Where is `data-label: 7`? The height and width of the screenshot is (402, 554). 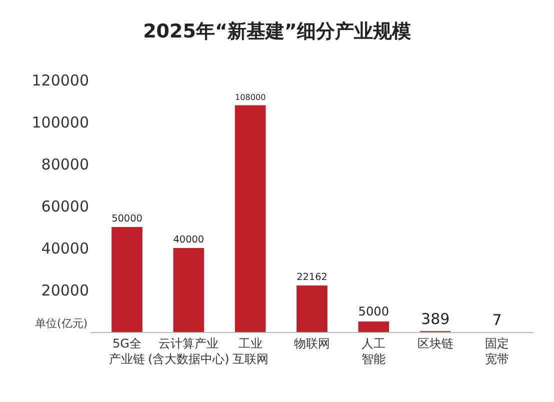
data-label: 7 is located at coordinates (497, 319).